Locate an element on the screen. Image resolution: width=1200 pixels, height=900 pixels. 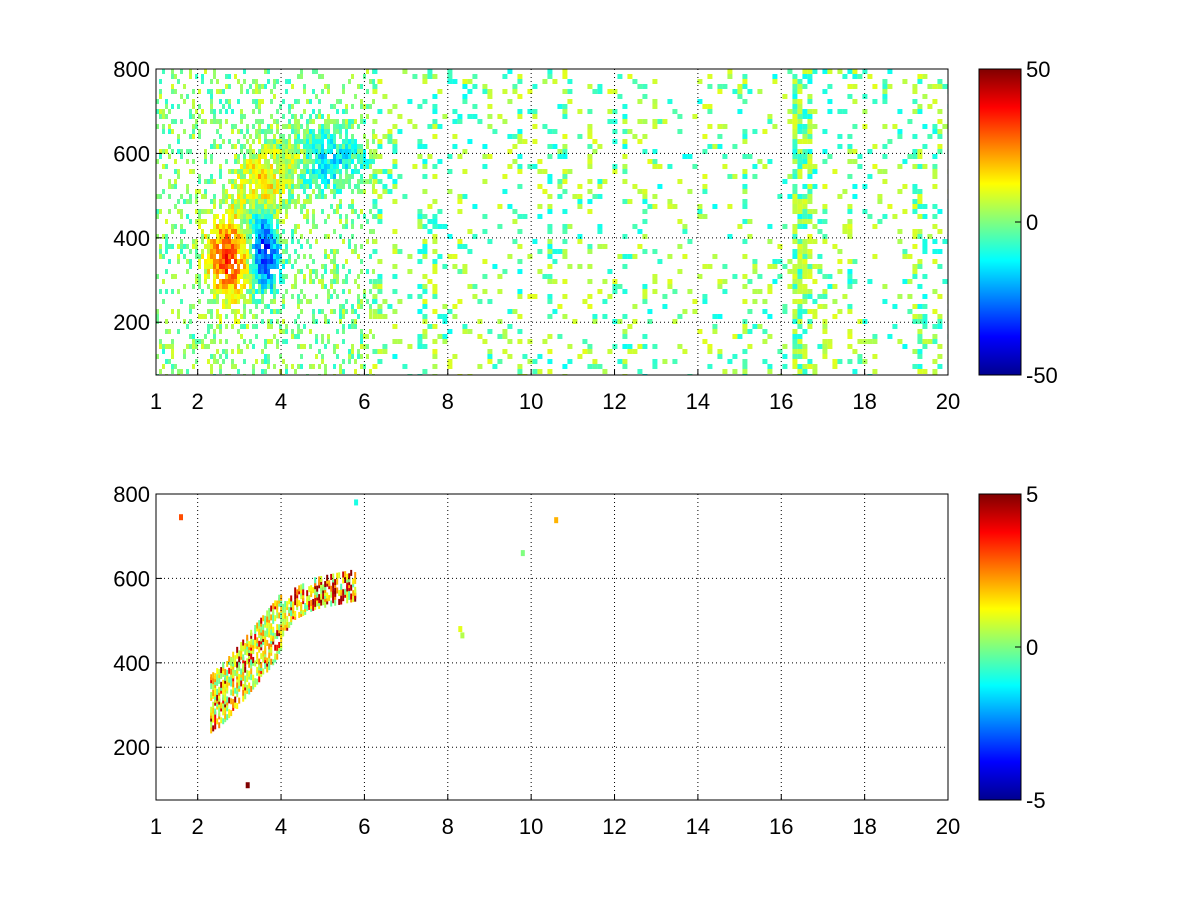
top-cell-2000 is located at coordinates (425, 301).